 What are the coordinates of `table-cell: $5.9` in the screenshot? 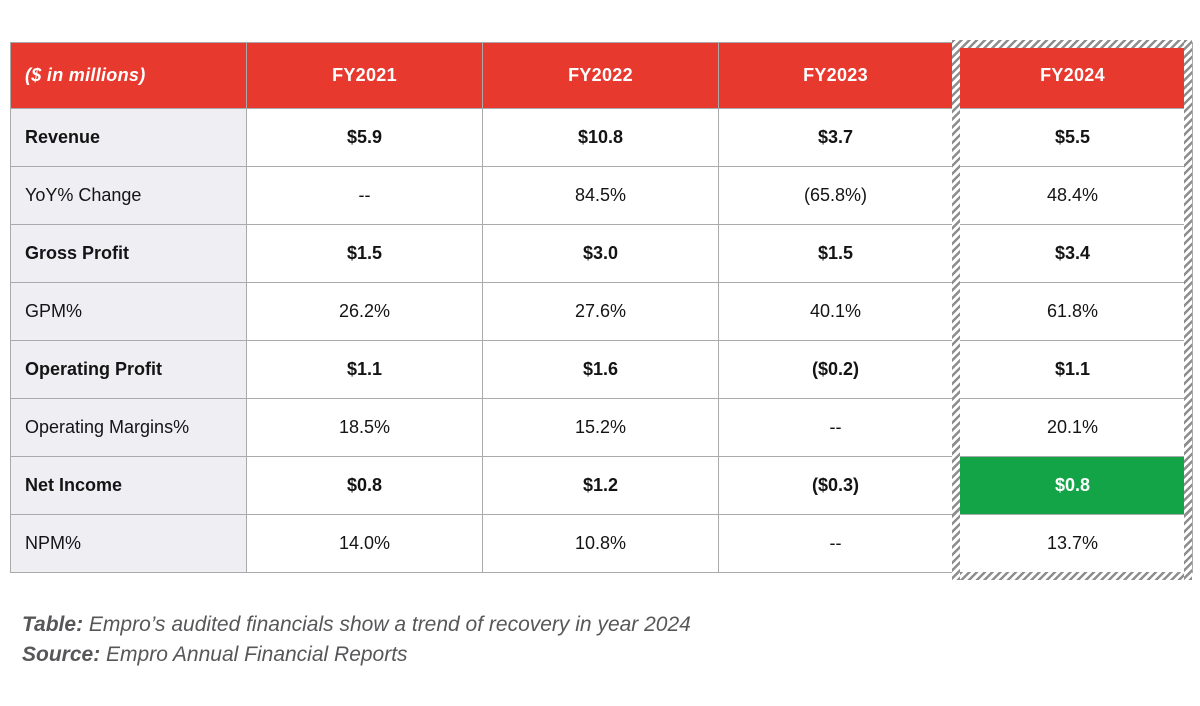 It's located at (364, 137).